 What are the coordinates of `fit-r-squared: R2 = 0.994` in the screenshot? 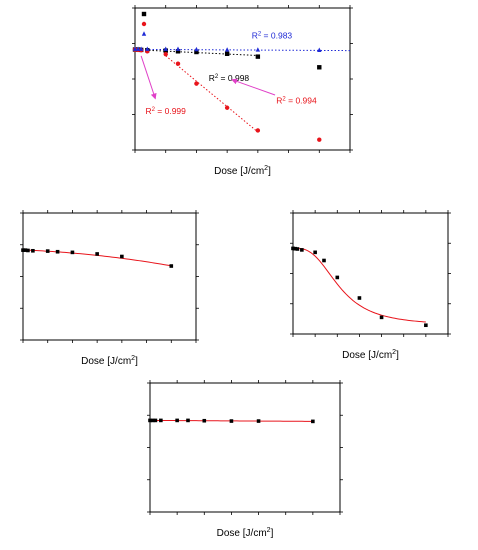 It's located at (296, 100).